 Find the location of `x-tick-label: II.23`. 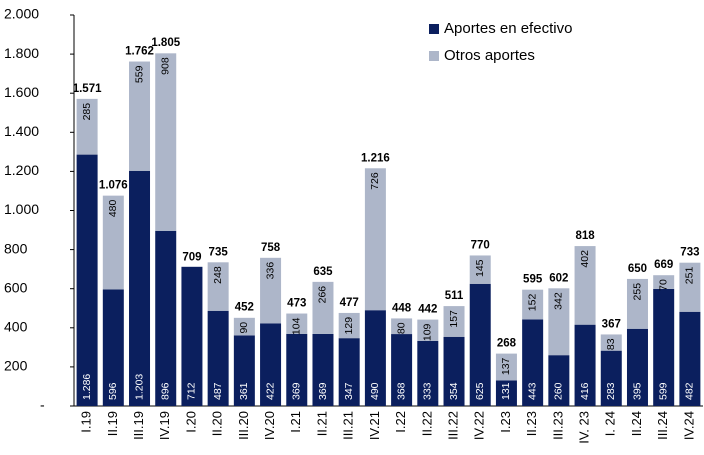

x-tick-label: II.23 is located at coordinates (531, 423).